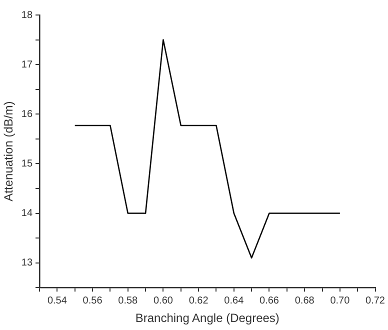 This screenshot has width=388, height=330. What do you see at coordinates (27, 114) in the screenshot?
I see `y-tick-label: 16` at bounding box center [27, 114].